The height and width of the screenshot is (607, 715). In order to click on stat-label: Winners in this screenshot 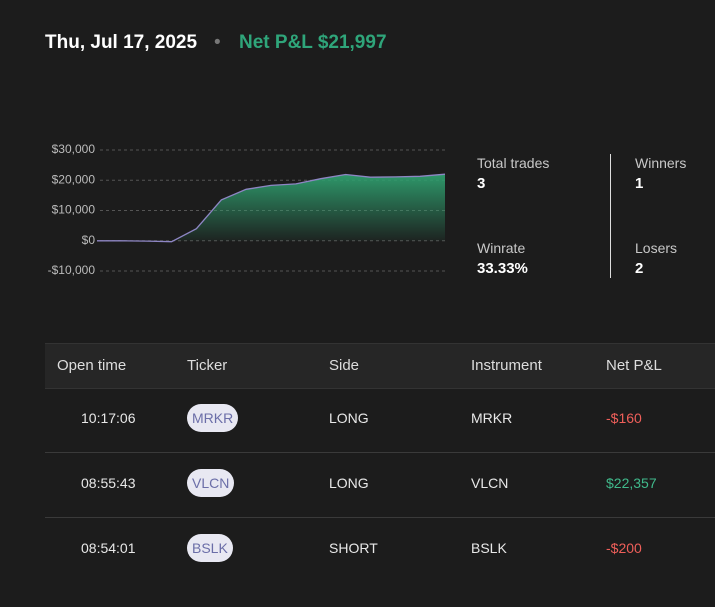, I will do `click(661, 163)`.